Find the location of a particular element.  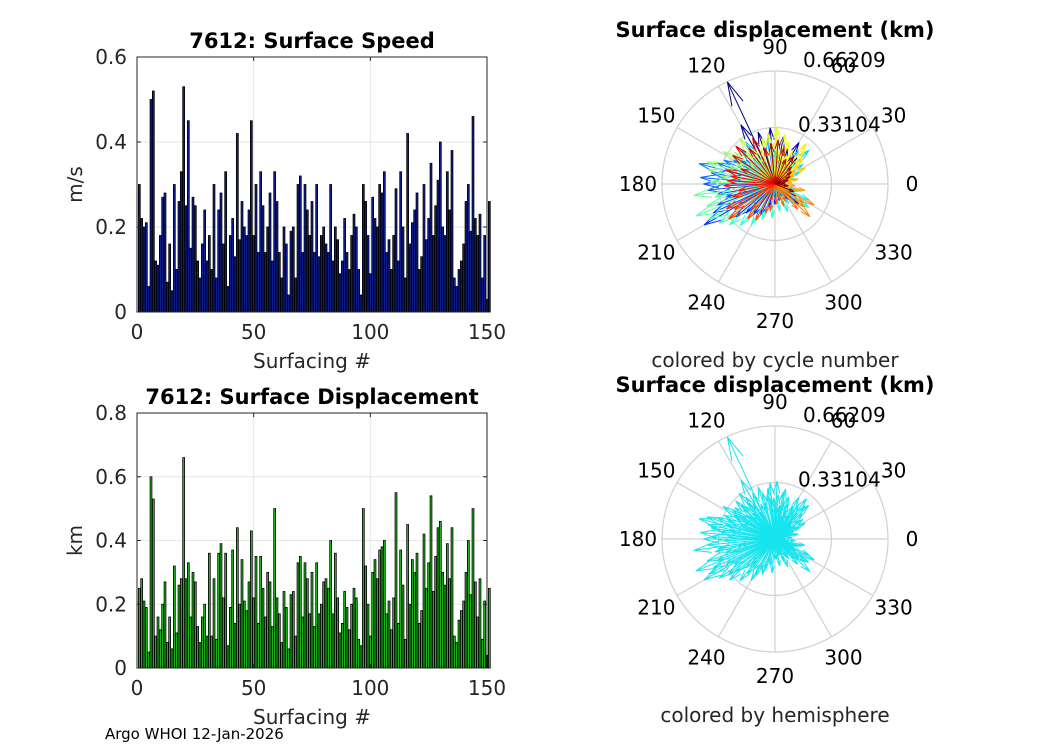

rose-hemisphere-radial-label: 0.66209 is located at coordinates (844, 415).